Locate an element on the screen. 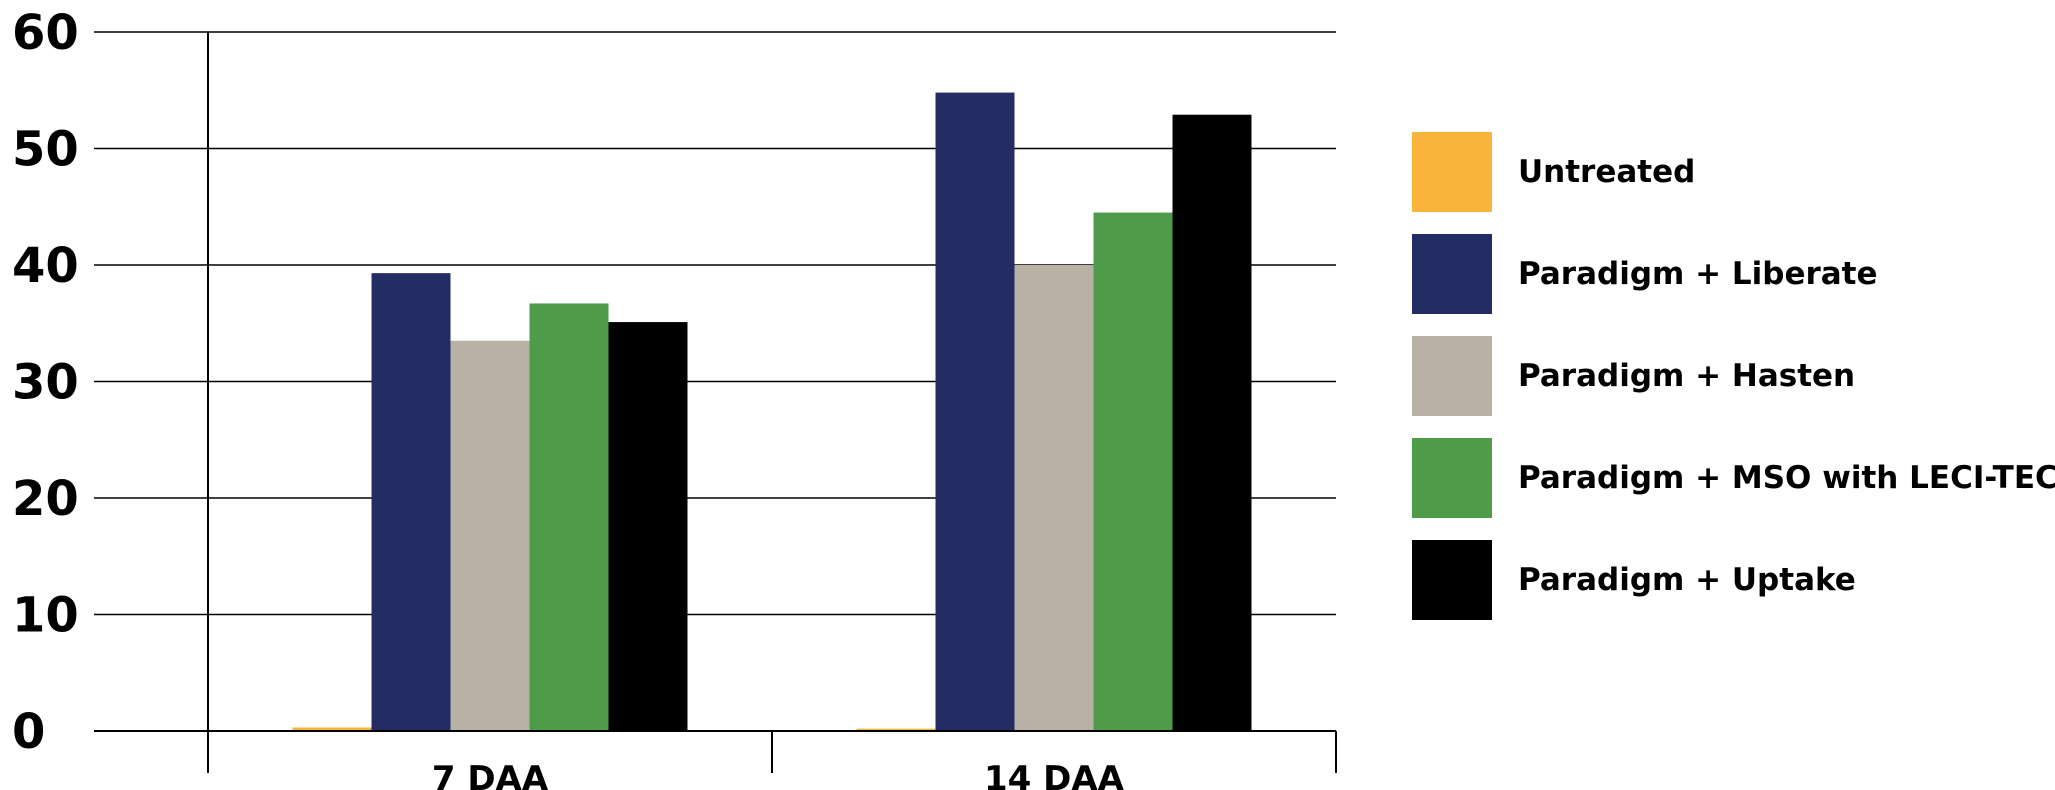 This screenshot has height=790, width=2055. legend-item: Paradigm + Liberate is located at coordinates (1733, 274).